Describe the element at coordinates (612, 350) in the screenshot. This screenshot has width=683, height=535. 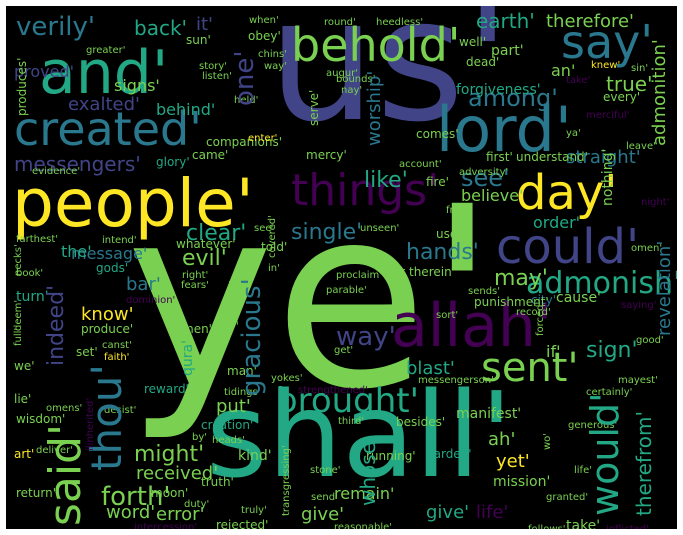
I see `cloud-word: sign'` at that location.